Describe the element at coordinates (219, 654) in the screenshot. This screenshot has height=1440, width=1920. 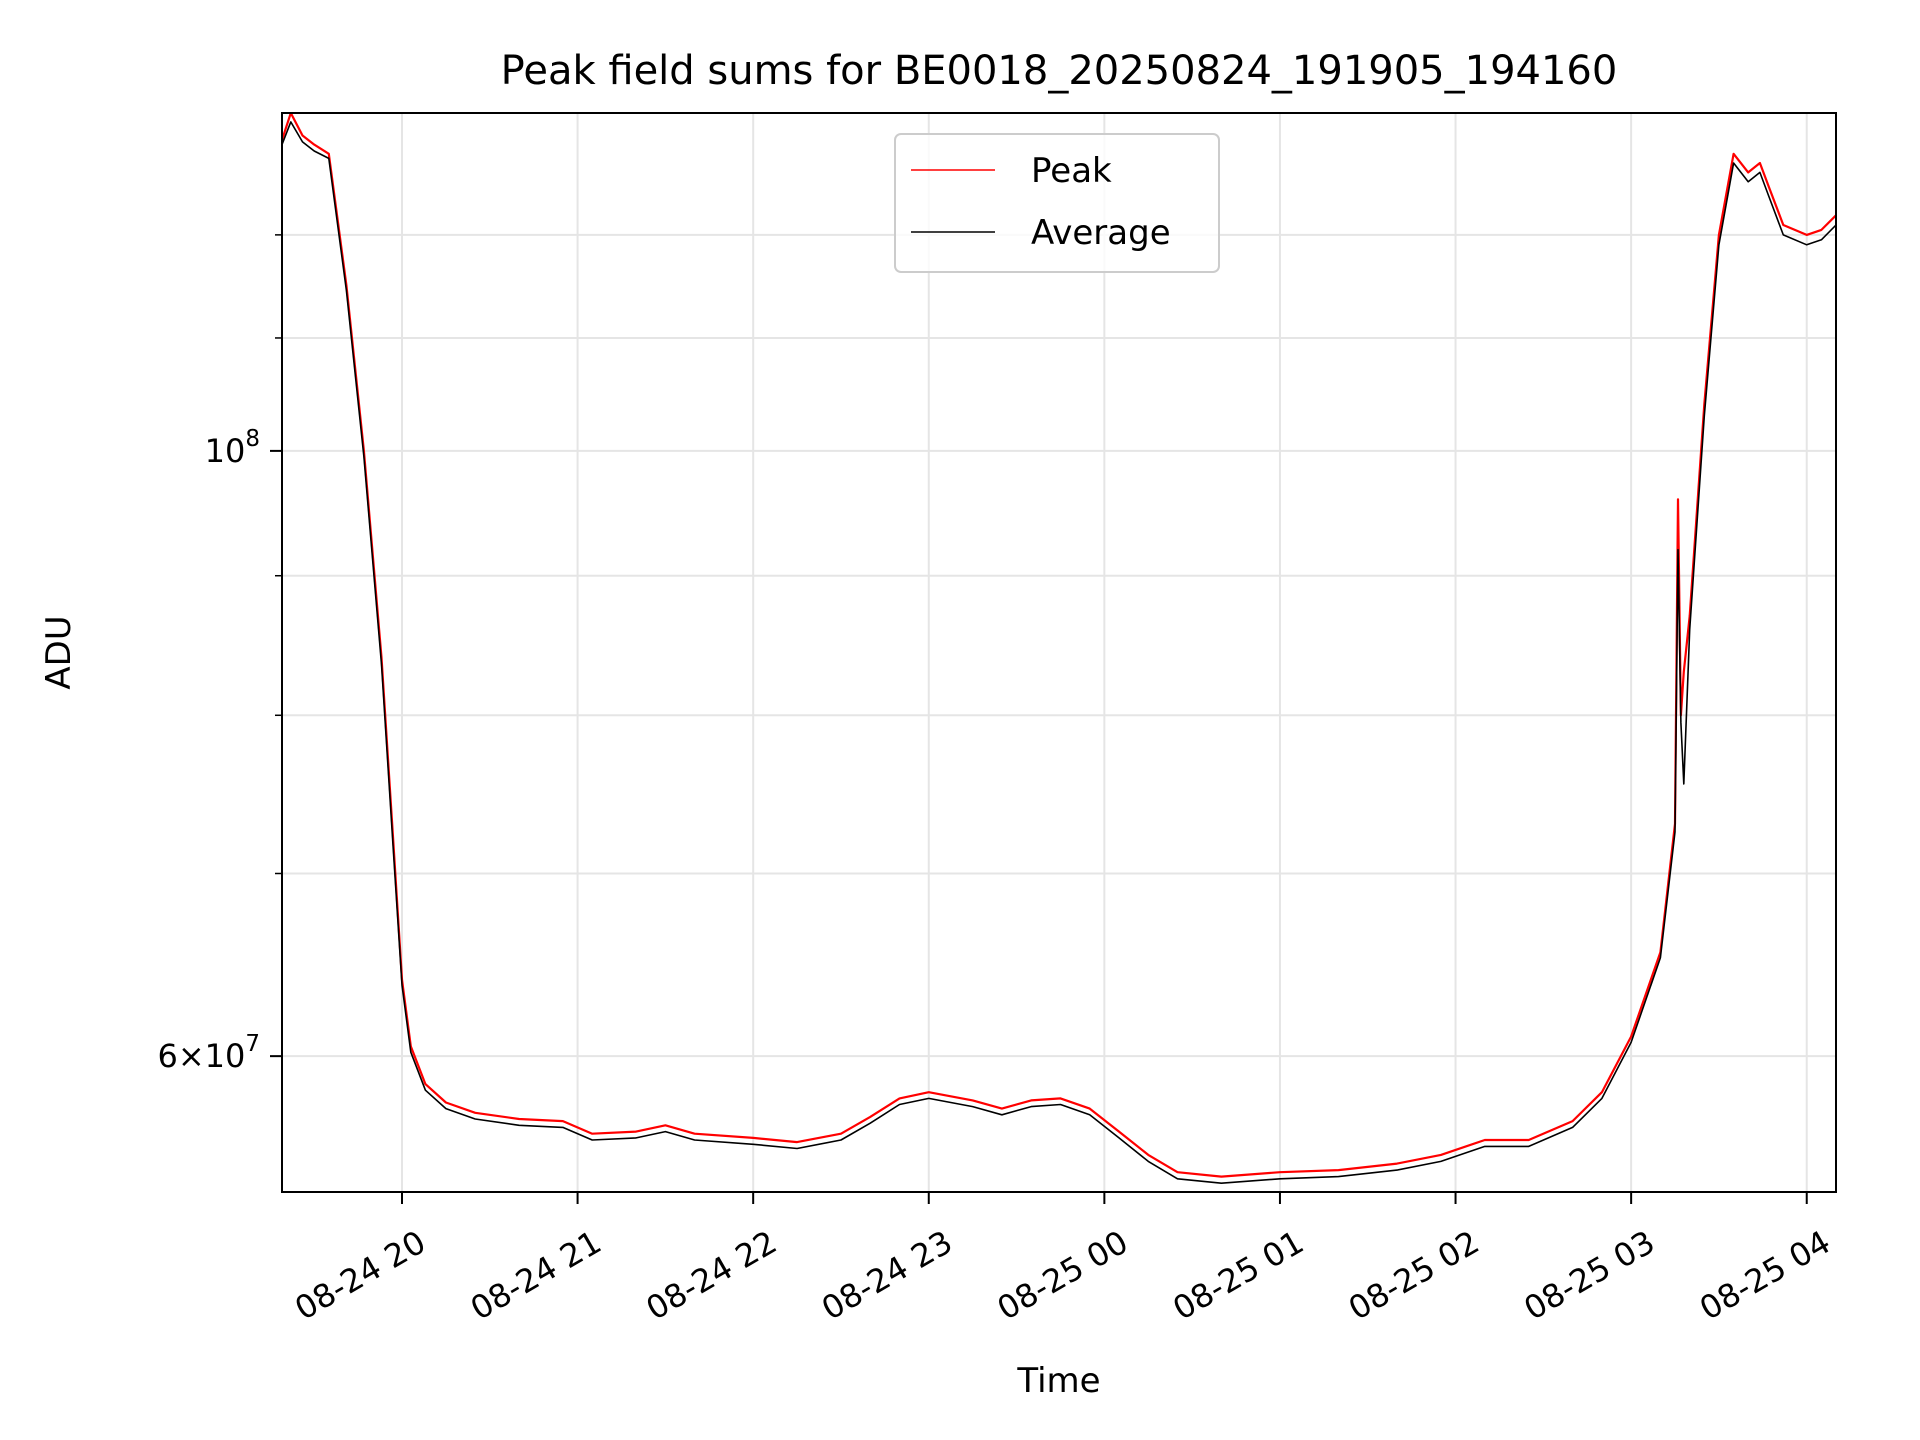
I see `y-axis-ticks: 6×107 108` at that location.